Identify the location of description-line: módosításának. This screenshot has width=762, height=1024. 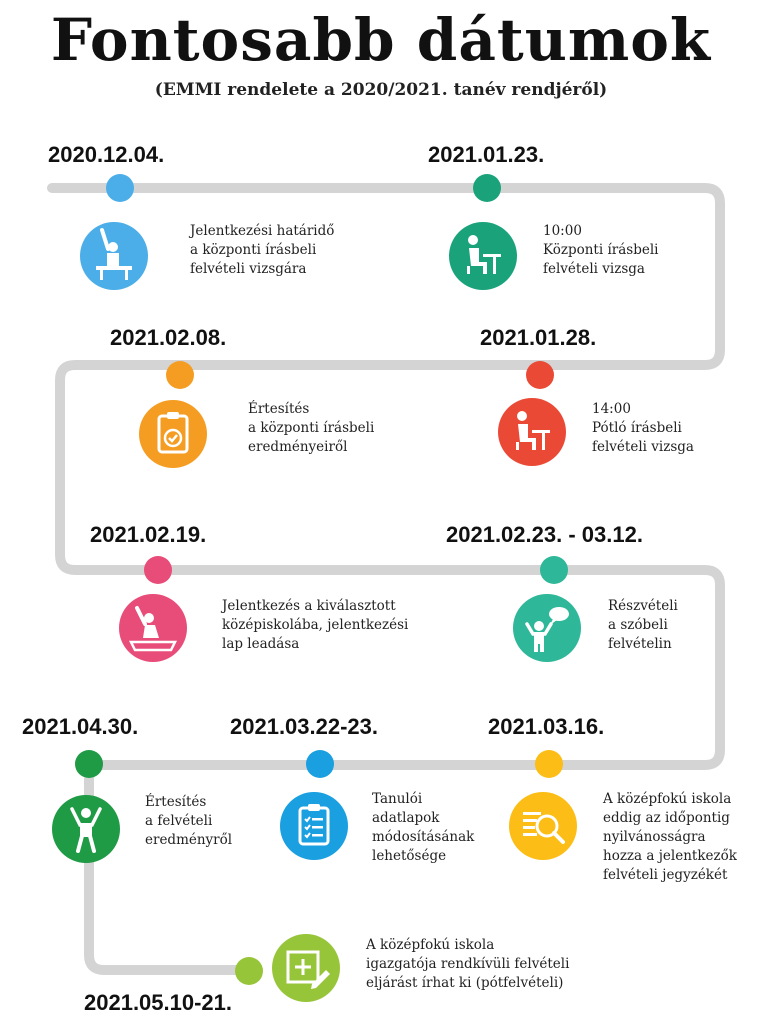
(423, 837).